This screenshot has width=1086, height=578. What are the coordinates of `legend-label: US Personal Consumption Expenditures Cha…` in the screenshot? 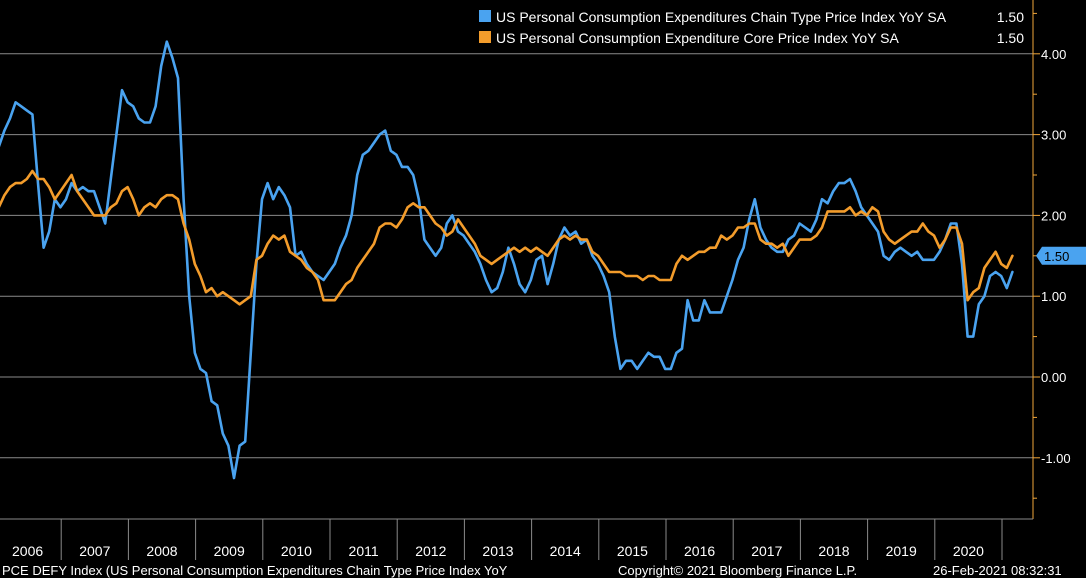 It's located at (721, 17).